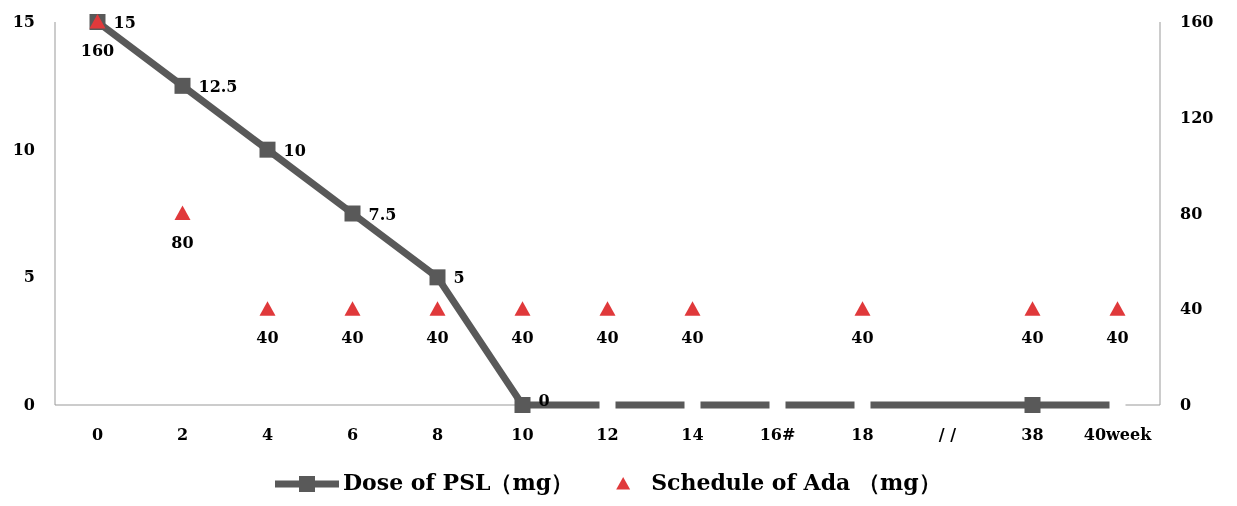 This screenshot has width=1237, height=506. Describe the element at coordinates (522, 434) in the screenshot. I see `x-tick-label: 10` at that location.